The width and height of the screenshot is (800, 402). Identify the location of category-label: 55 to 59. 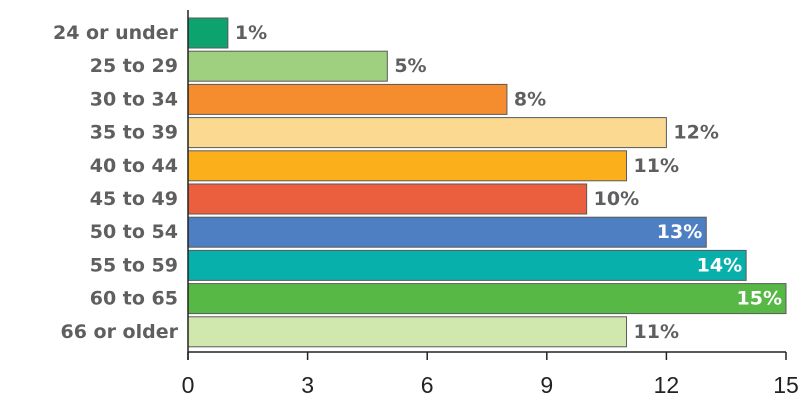
(134, 265).